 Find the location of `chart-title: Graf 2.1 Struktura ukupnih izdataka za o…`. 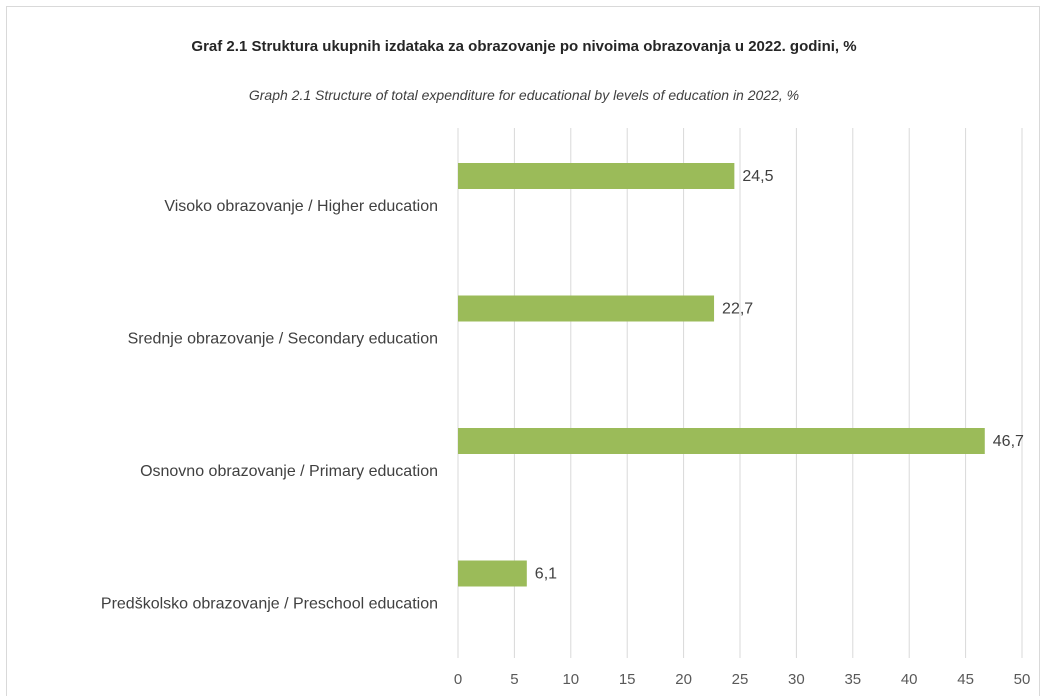

chart-title: Graf 2.1 Struktura ukupnih izdataka za o… is located at coordinates (524, 46).